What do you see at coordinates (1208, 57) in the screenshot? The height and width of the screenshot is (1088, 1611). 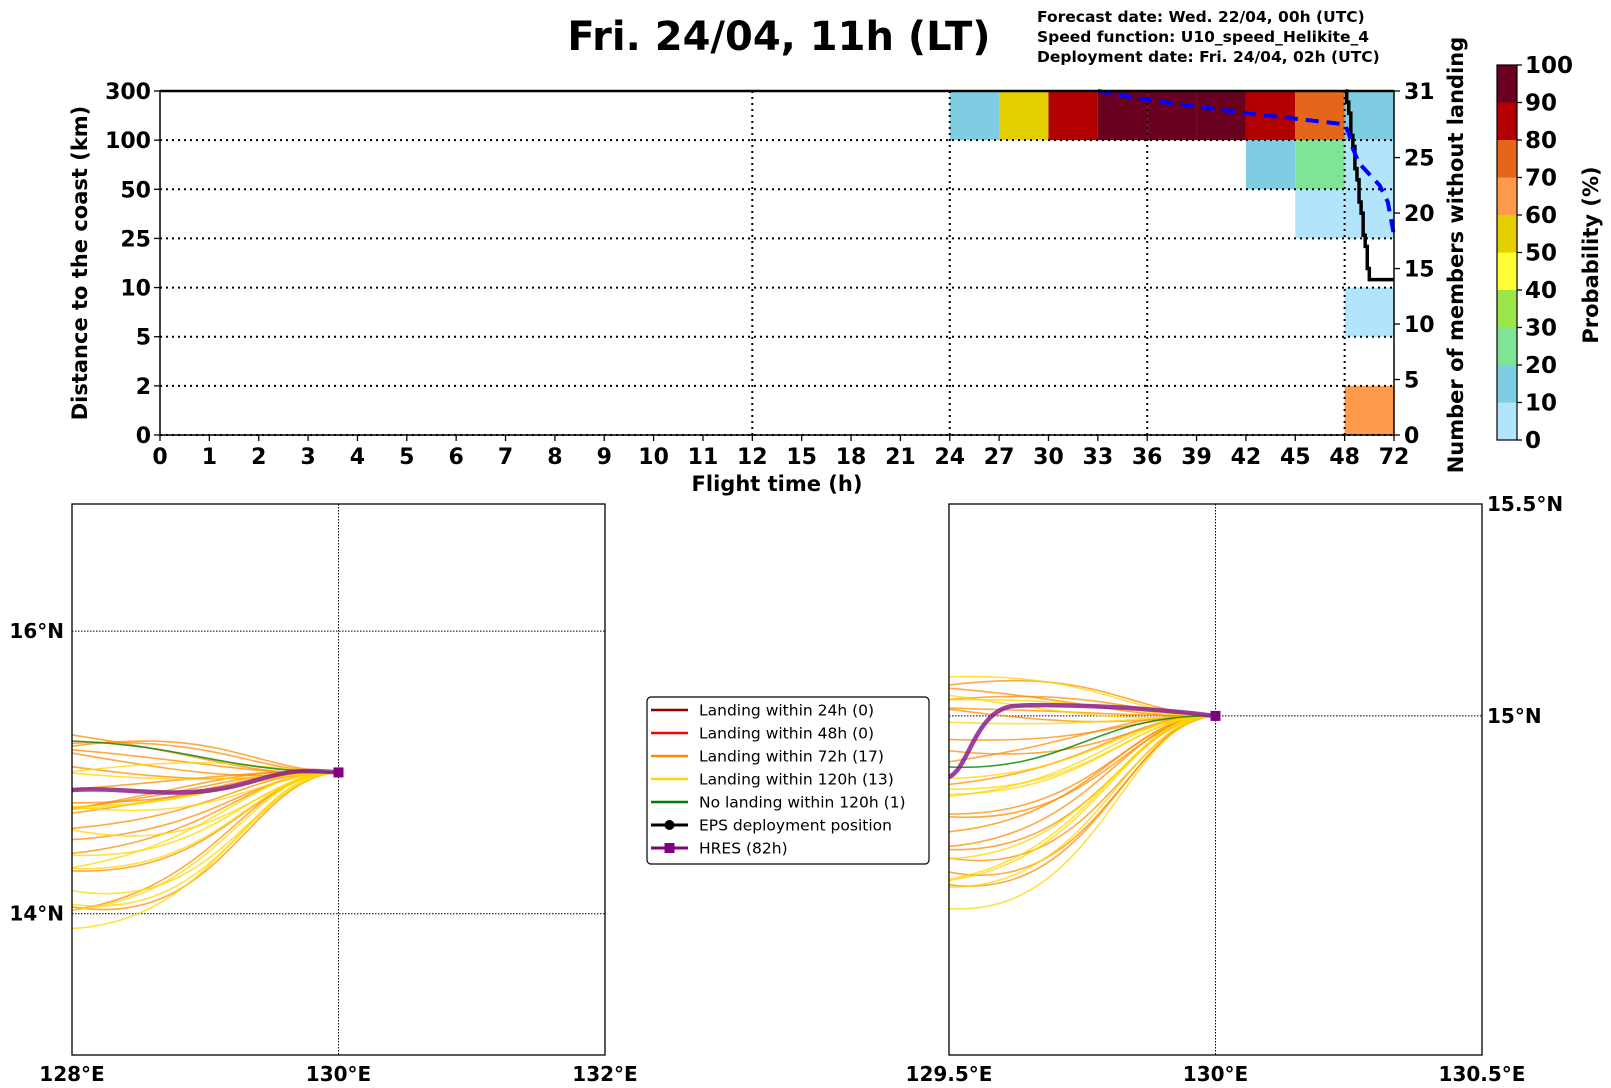 I see `deployment-date: Deployment date: Fri. 24/04, 02h (UTC)` at bounding box center [1208, 57].